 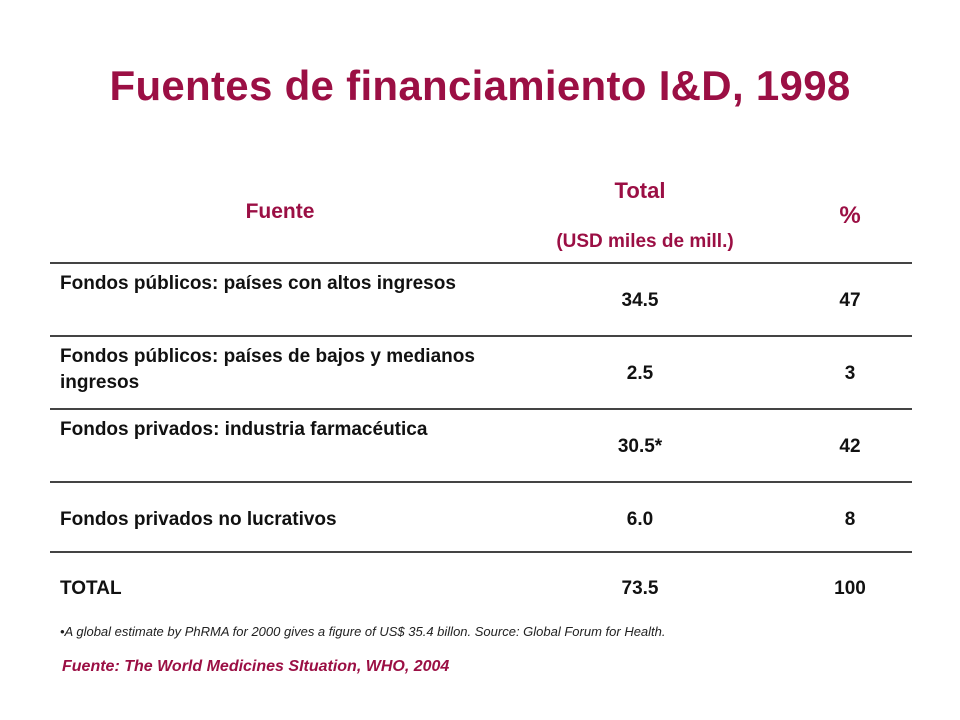 What do you see at coordinates (640, 588) in the screenshot?
I see `row-total: 73.5` at bounding box center [640, 588].